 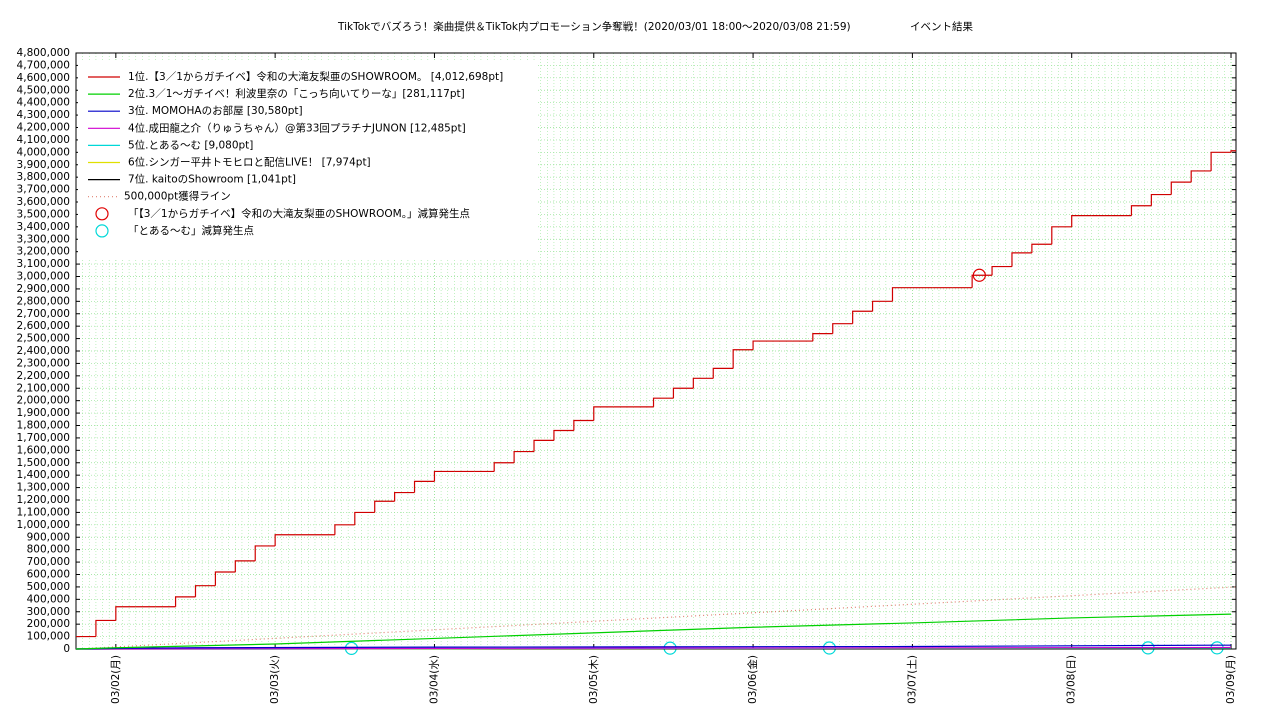 I want to click on y-tick-label: 3,100,000, so click(x=43, y=264).